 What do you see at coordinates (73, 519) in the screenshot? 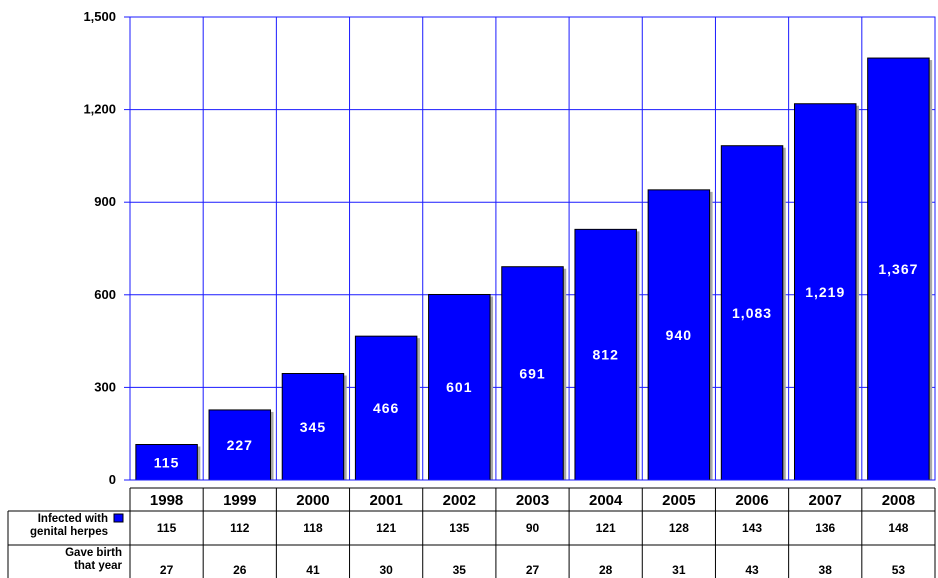
I see `table-row-label: Infected with` at bounding box center [73, 519].